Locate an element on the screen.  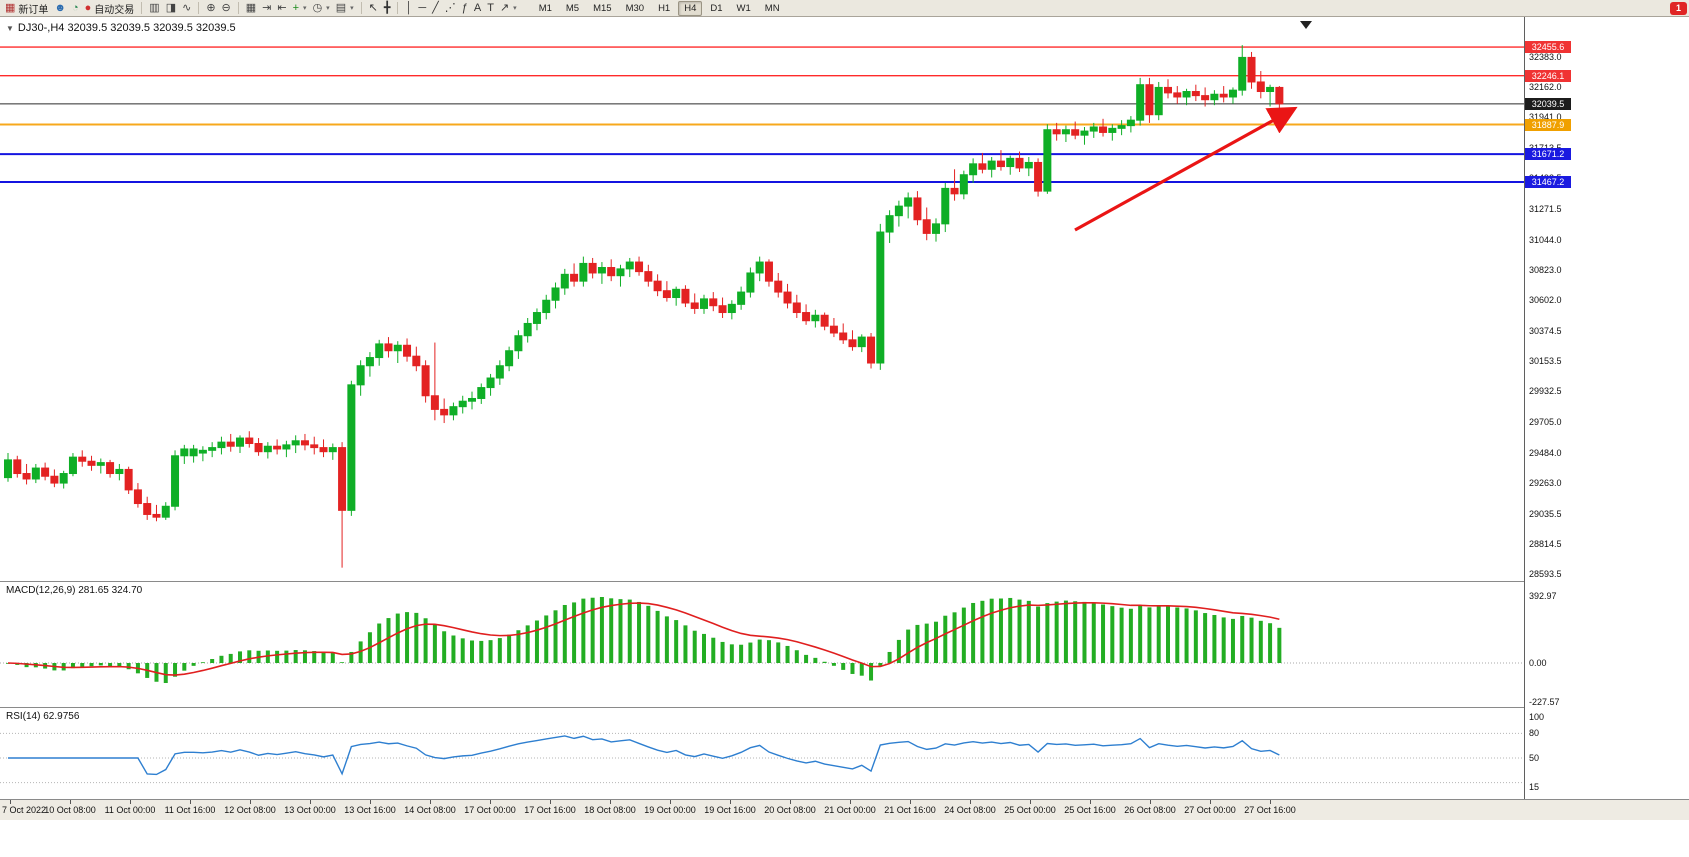
candlestick-chart-icon: ◨ is located at coordinates (171, 8).